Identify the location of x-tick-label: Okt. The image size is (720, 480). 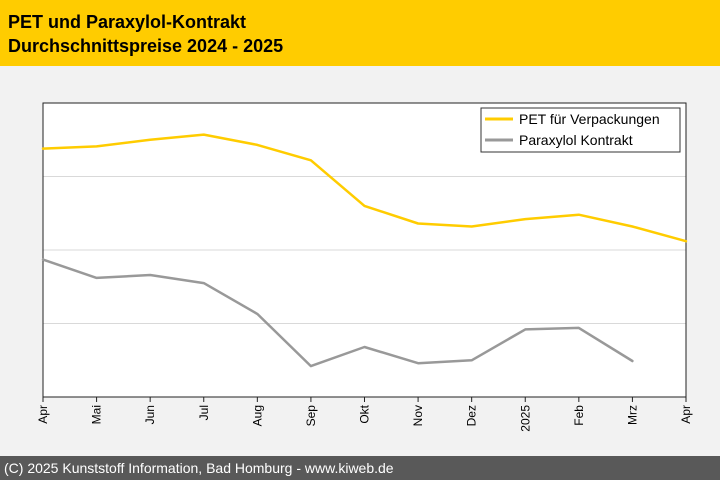
(365, 413).